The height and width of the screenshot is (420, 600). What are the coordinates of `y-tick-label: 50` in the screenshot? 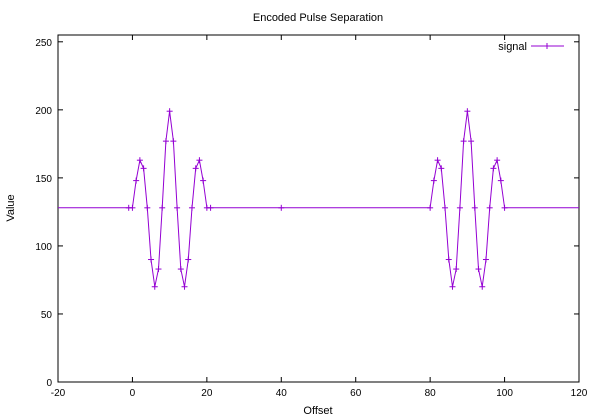 It's located at (47, 315).